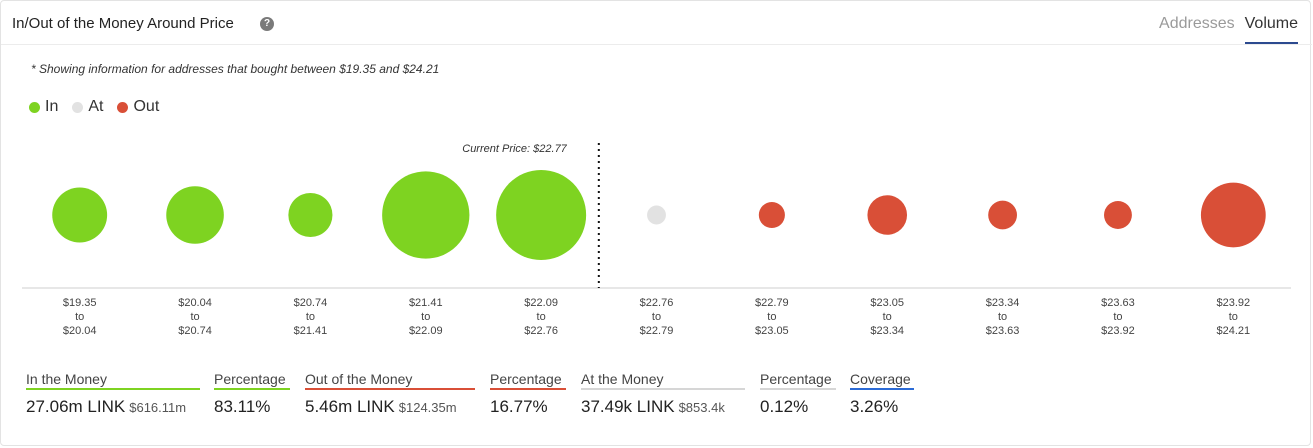 The image size is (1313, 448). Describe the element at coordinates (1003, 331) in the screenshot. I see `tick-label-to-value: $23.63` at that location.